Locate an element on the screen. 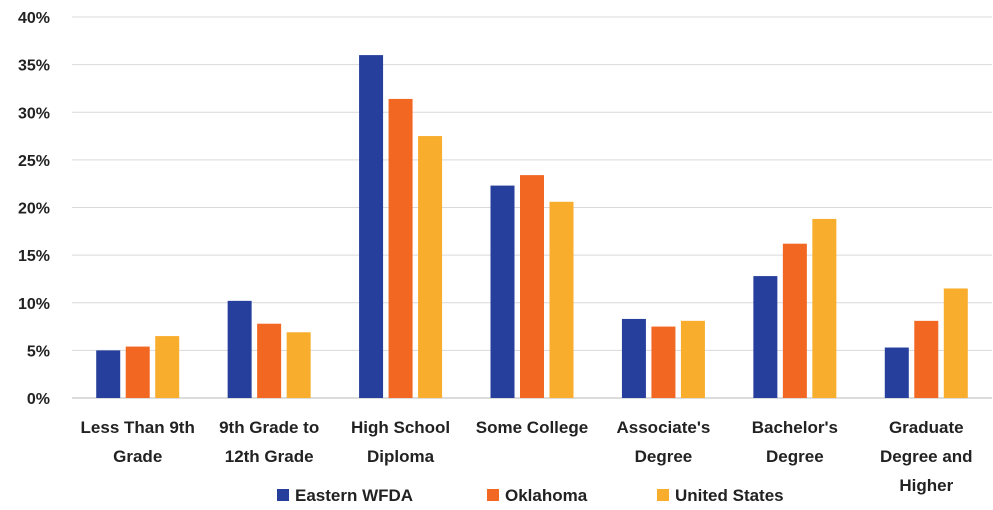  y-tick-label: 10% is located at coordinates (34, 304).